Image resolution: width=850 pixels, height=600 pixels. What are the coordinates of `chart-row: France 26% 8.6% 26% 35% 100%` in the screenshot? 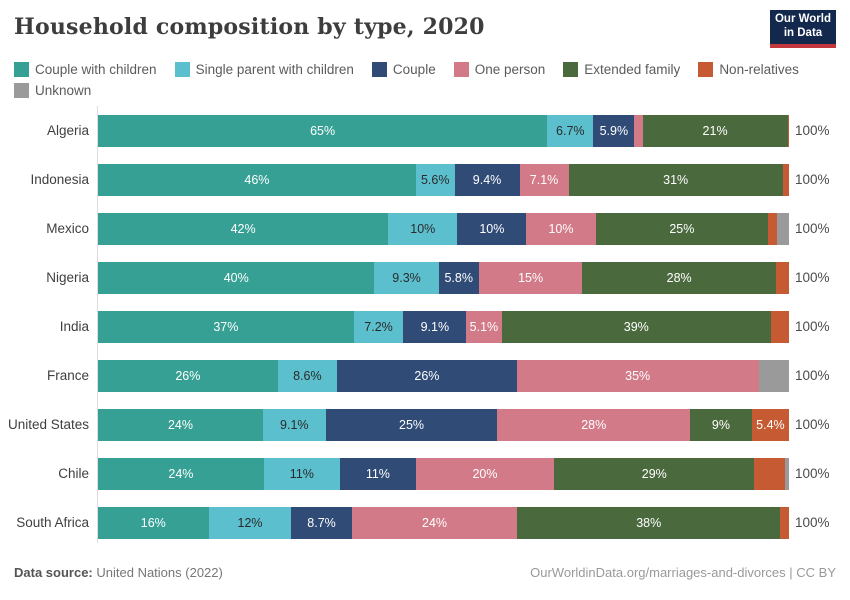 It's located at (425, 375).